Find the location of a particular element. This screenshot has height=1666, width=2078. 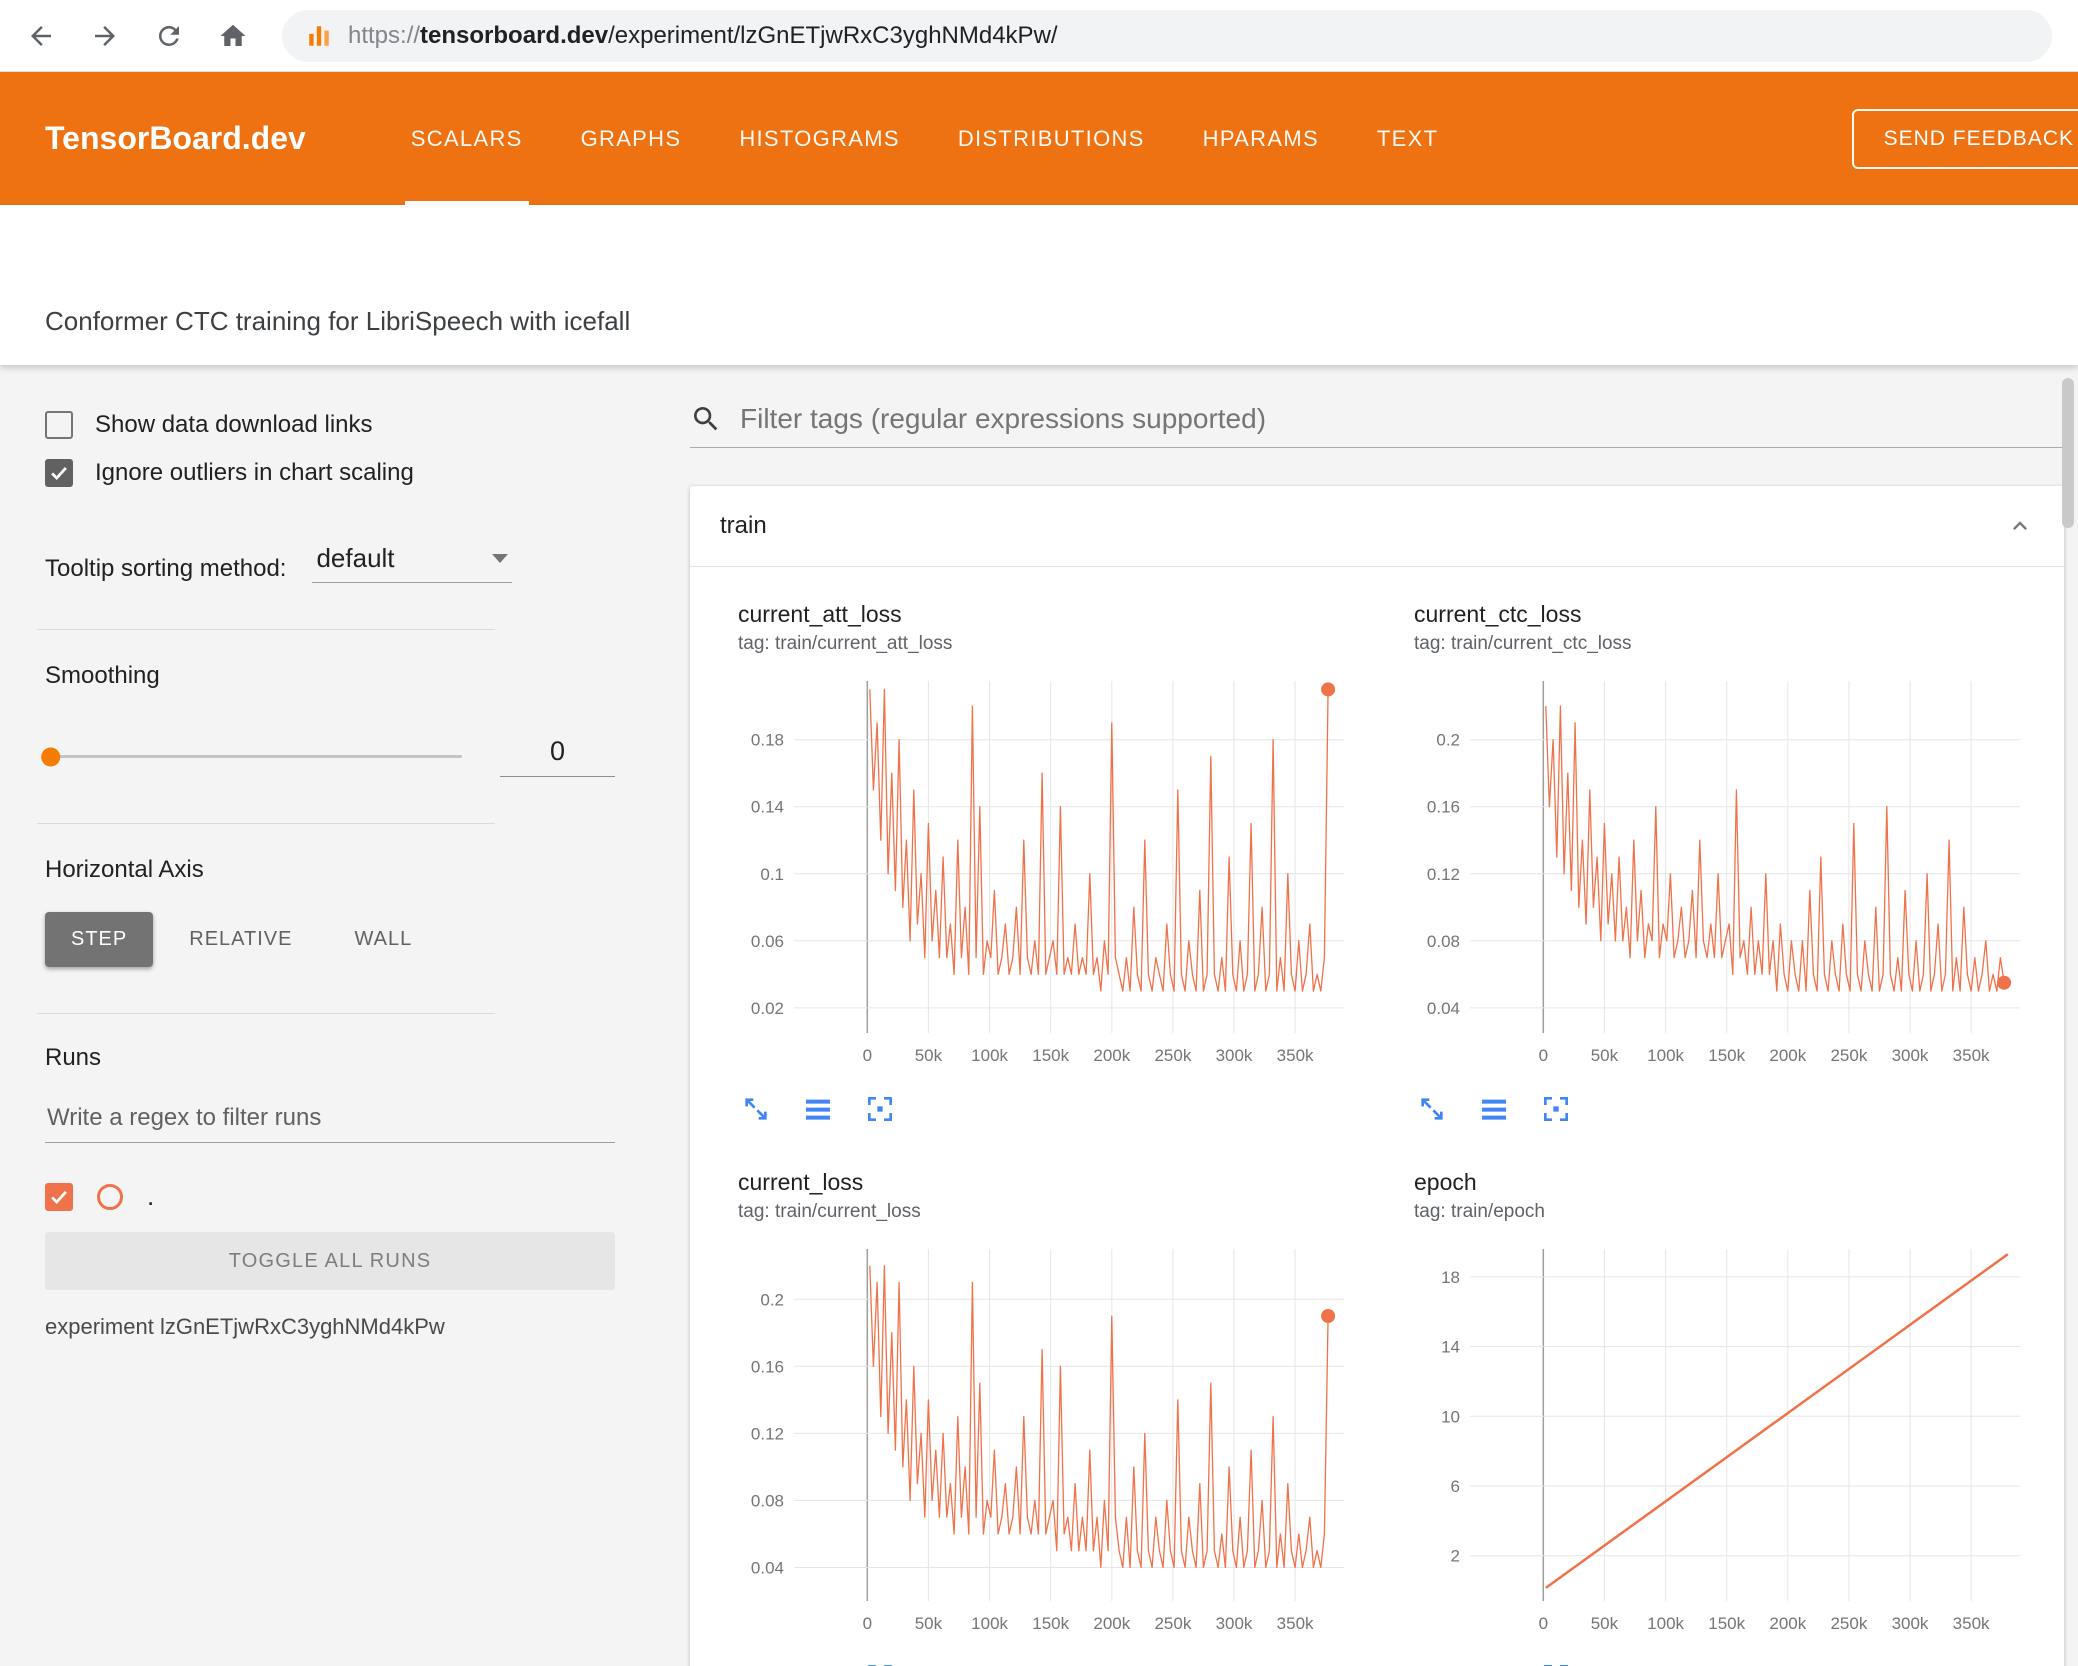

url-host: tensorboard.dev is located at coordinates (514, 35).